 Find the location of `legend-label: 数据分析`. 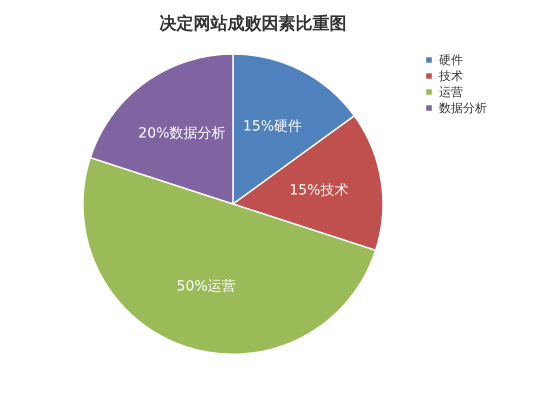

legend-label: 数据分析 is located at coordinates (463, 108).